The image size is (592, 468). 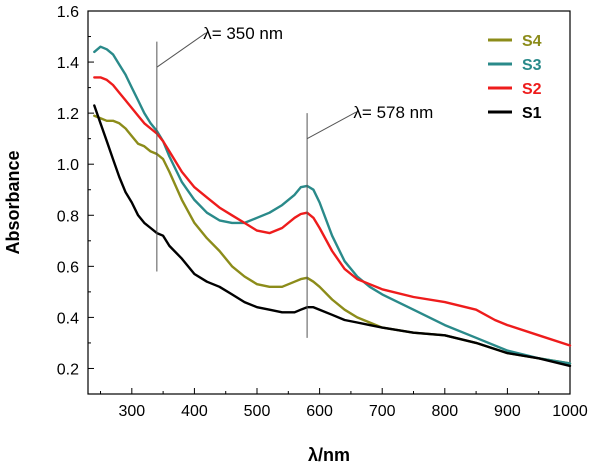 What do you see at coordinates (319, 411) in the screenshot?
I see `x-tick-label: 600` at bounding box center [319, 411].